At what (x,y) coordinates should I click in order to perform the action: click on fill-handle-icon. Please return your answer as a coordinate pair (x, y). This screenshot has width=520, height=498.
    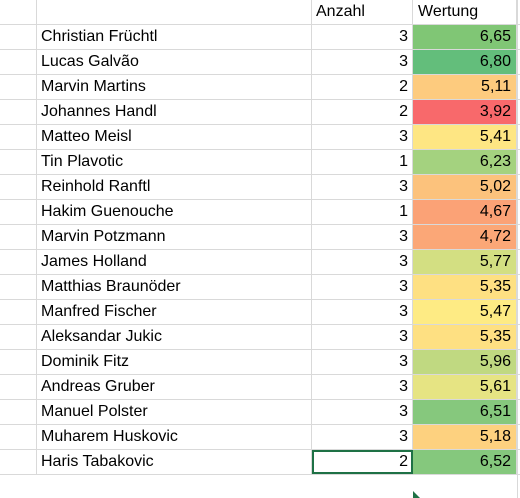
    Looking at the image, I should click on (416, 494).